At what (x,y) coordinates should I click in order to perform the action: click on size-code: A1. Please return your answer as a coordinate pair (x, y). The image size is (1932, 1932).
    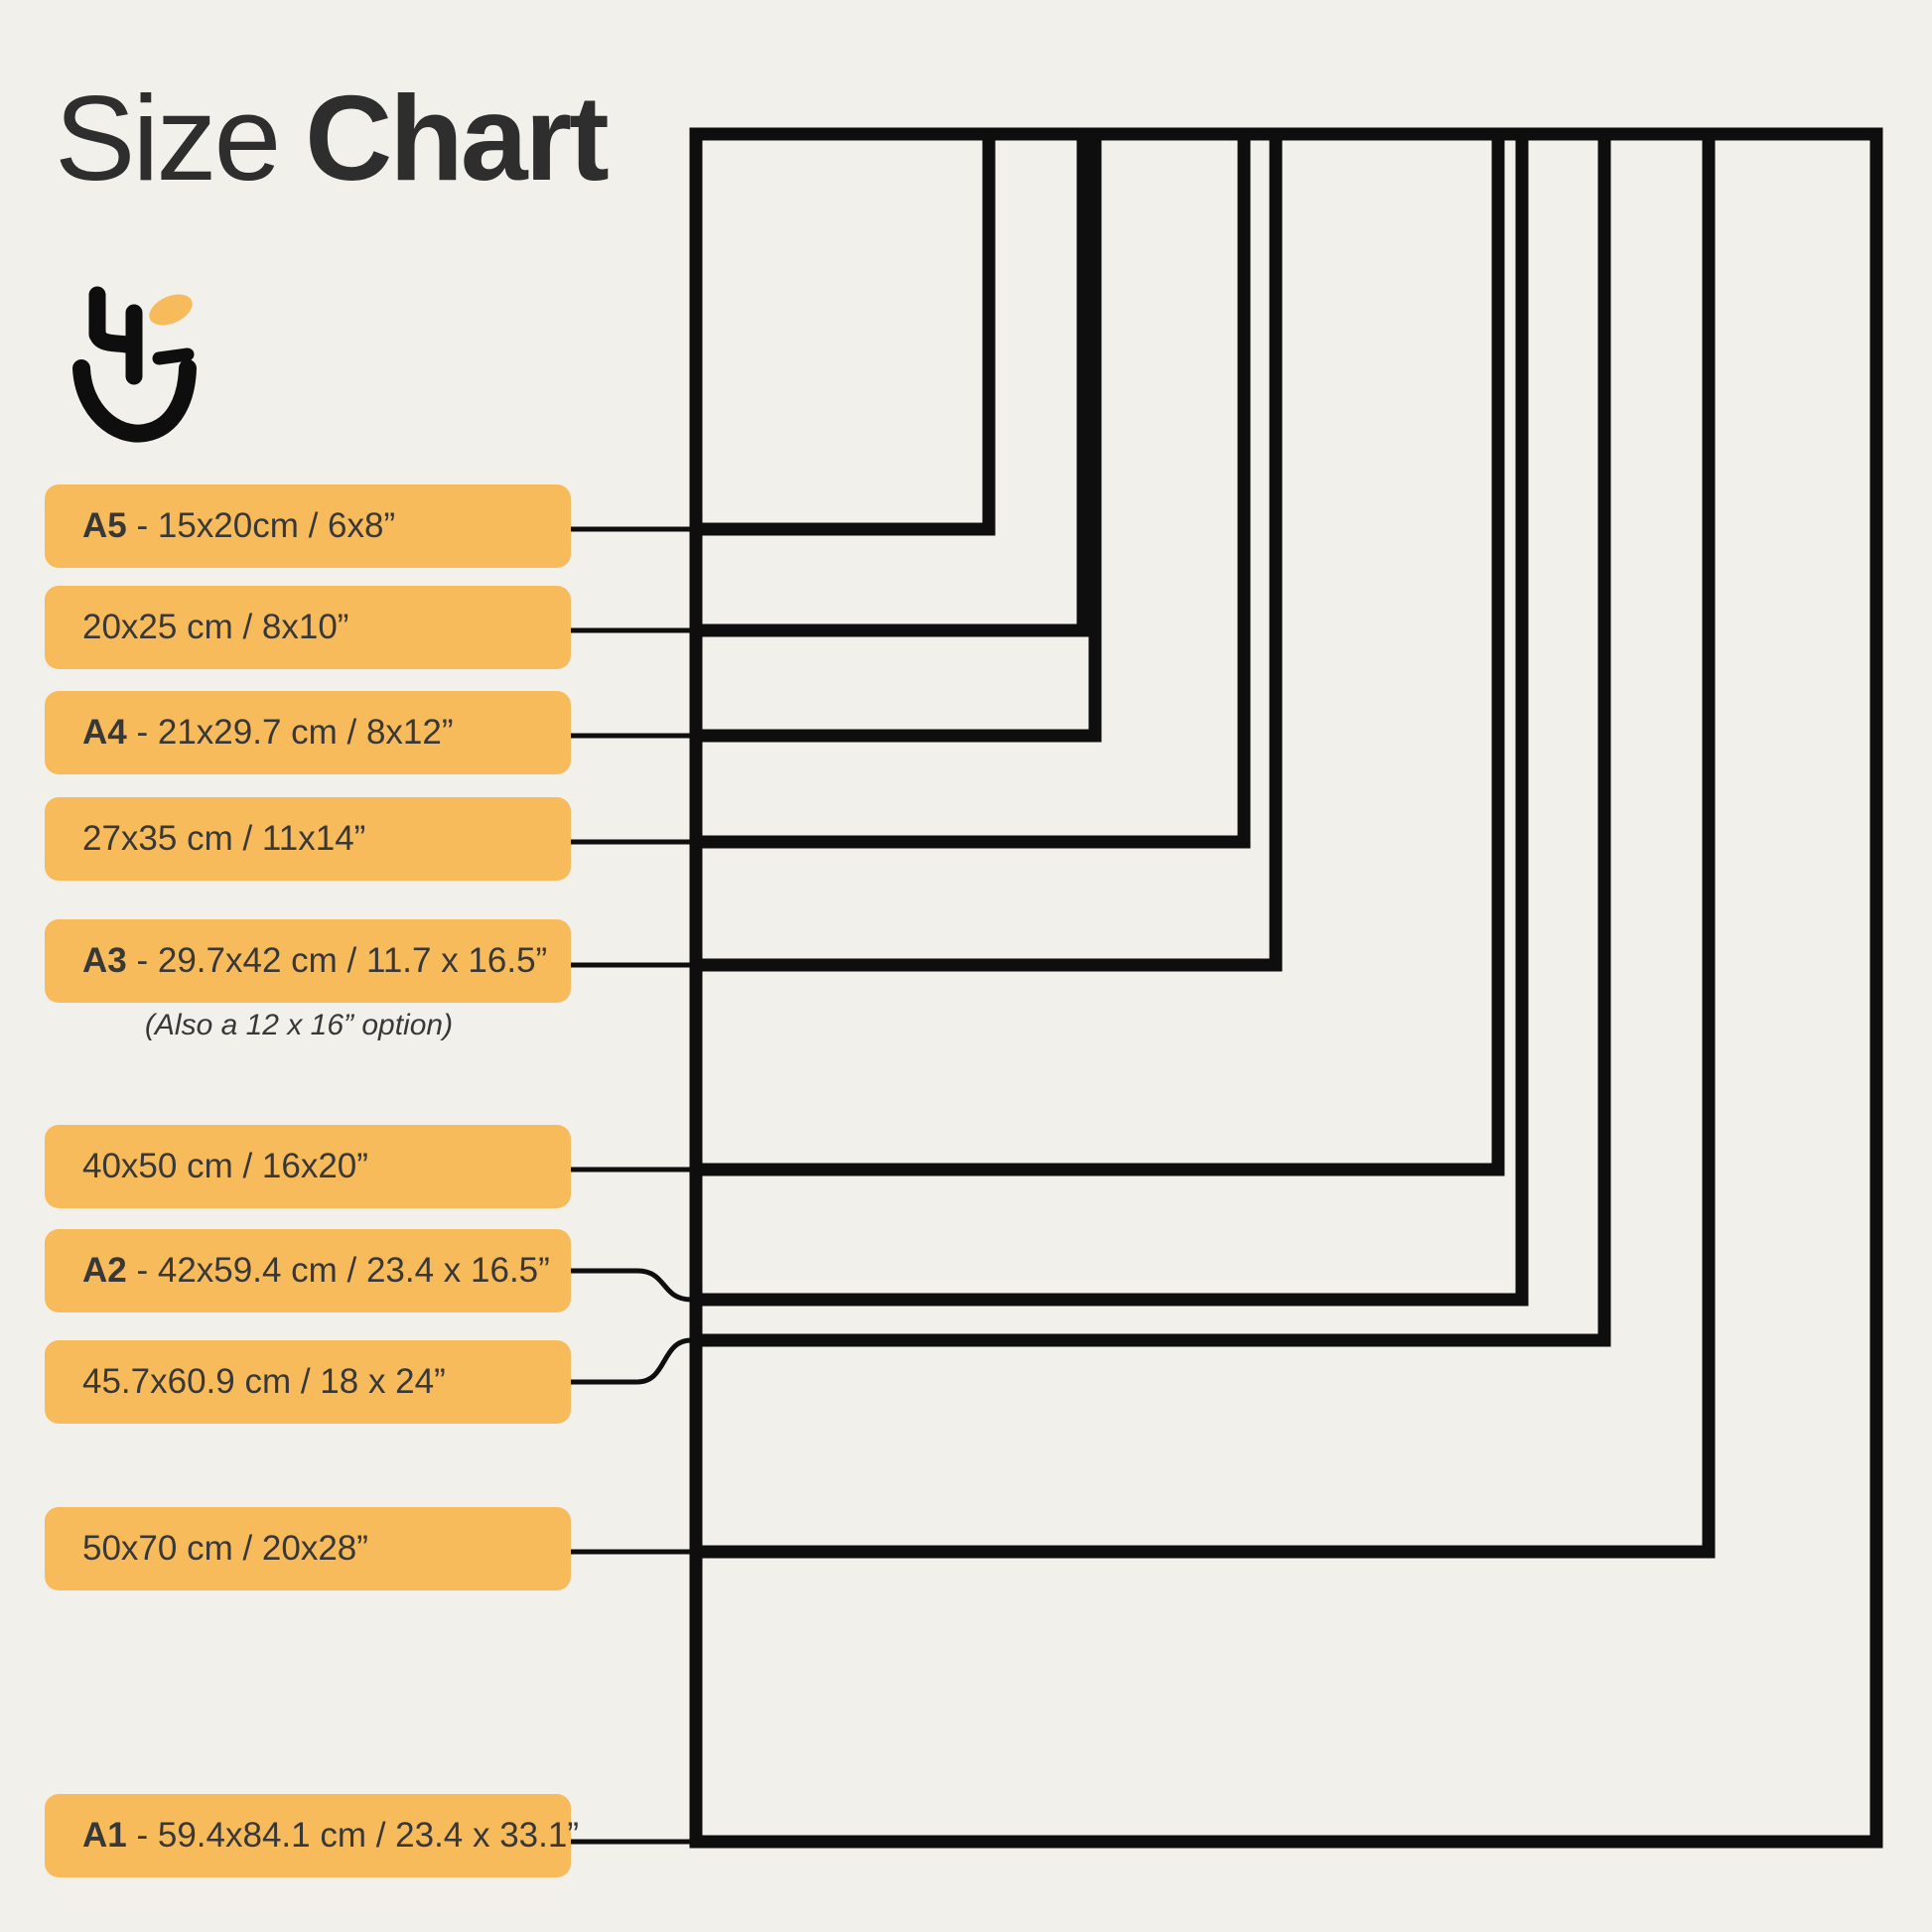
    Looking at the image, I should click on (104, 1836).